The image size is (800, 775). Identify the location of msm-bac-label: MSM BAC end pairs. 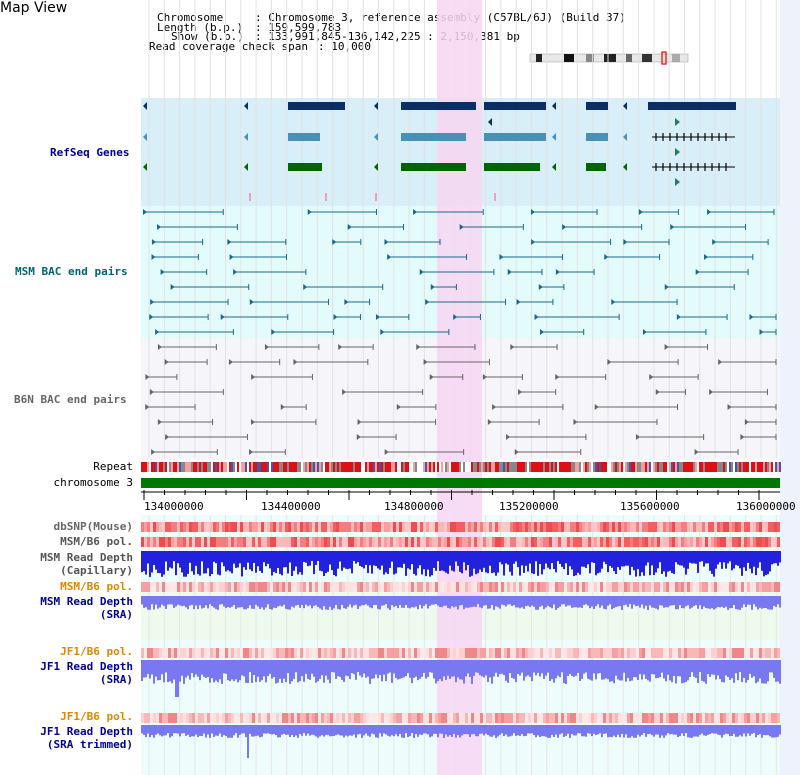
(71, 271).